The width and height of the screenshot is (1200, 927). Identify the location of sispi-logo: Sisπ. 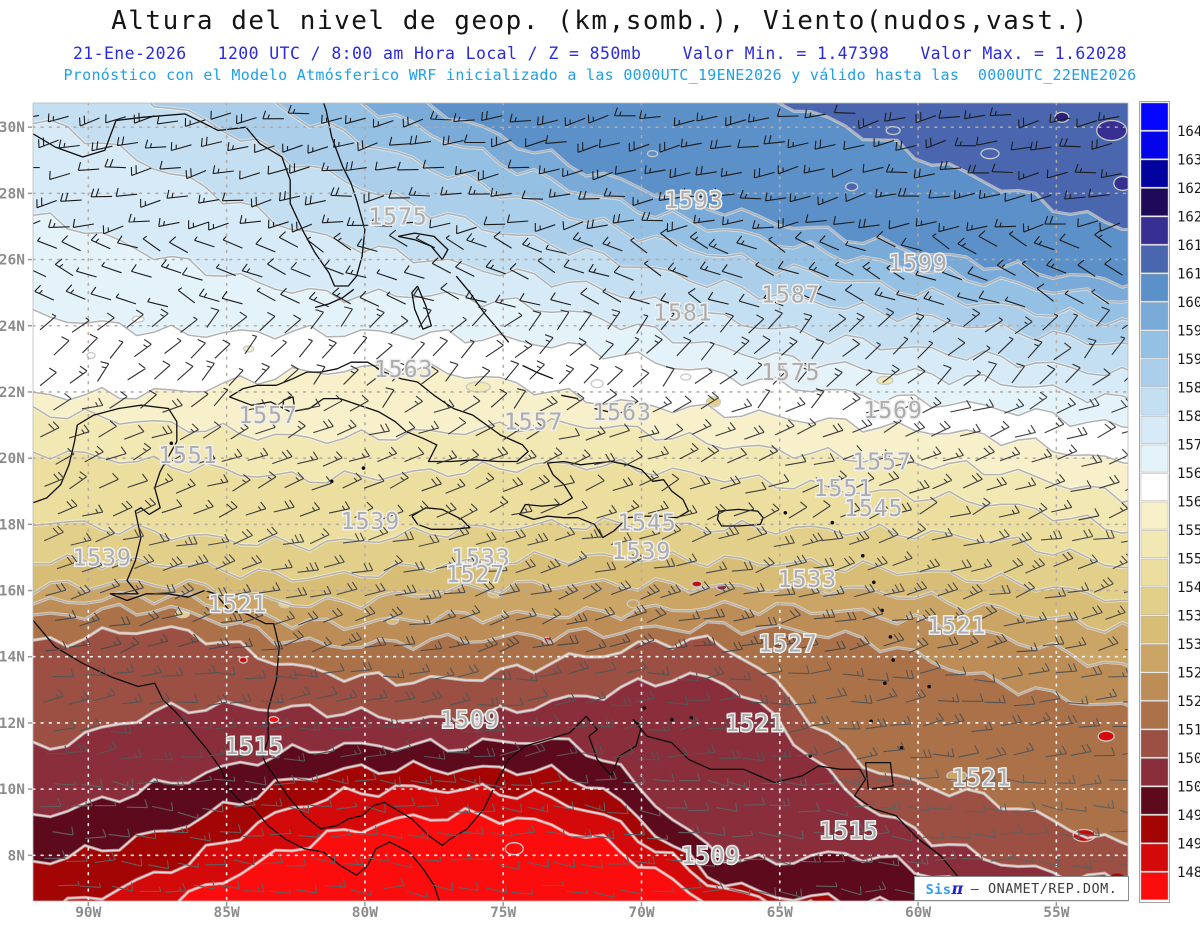
(945, 888).